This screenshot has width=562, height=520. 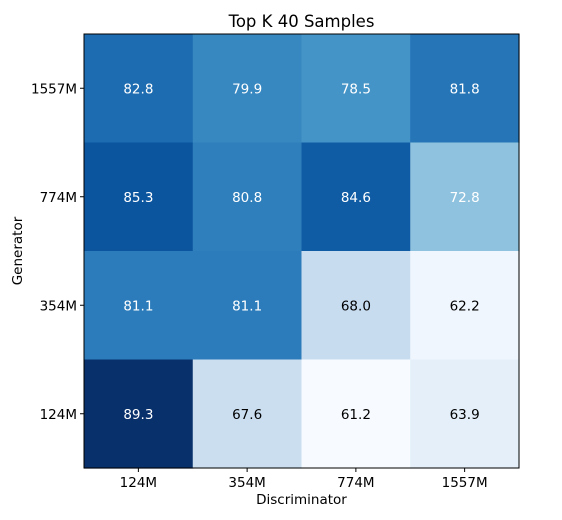 What do you see at coordinates (18, 250) in the screenshot?
I see `y-axis-label: Generator` at bounding box center [18, 250].